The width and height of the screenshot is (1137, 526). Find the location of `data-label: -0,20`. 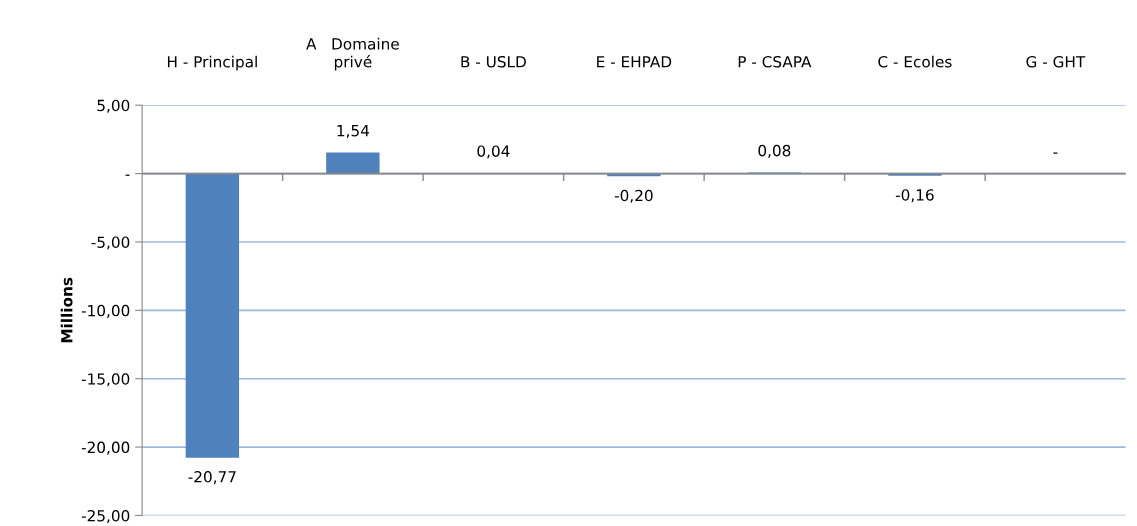

data-label: -0,20 is located at coordinates (633, 196).